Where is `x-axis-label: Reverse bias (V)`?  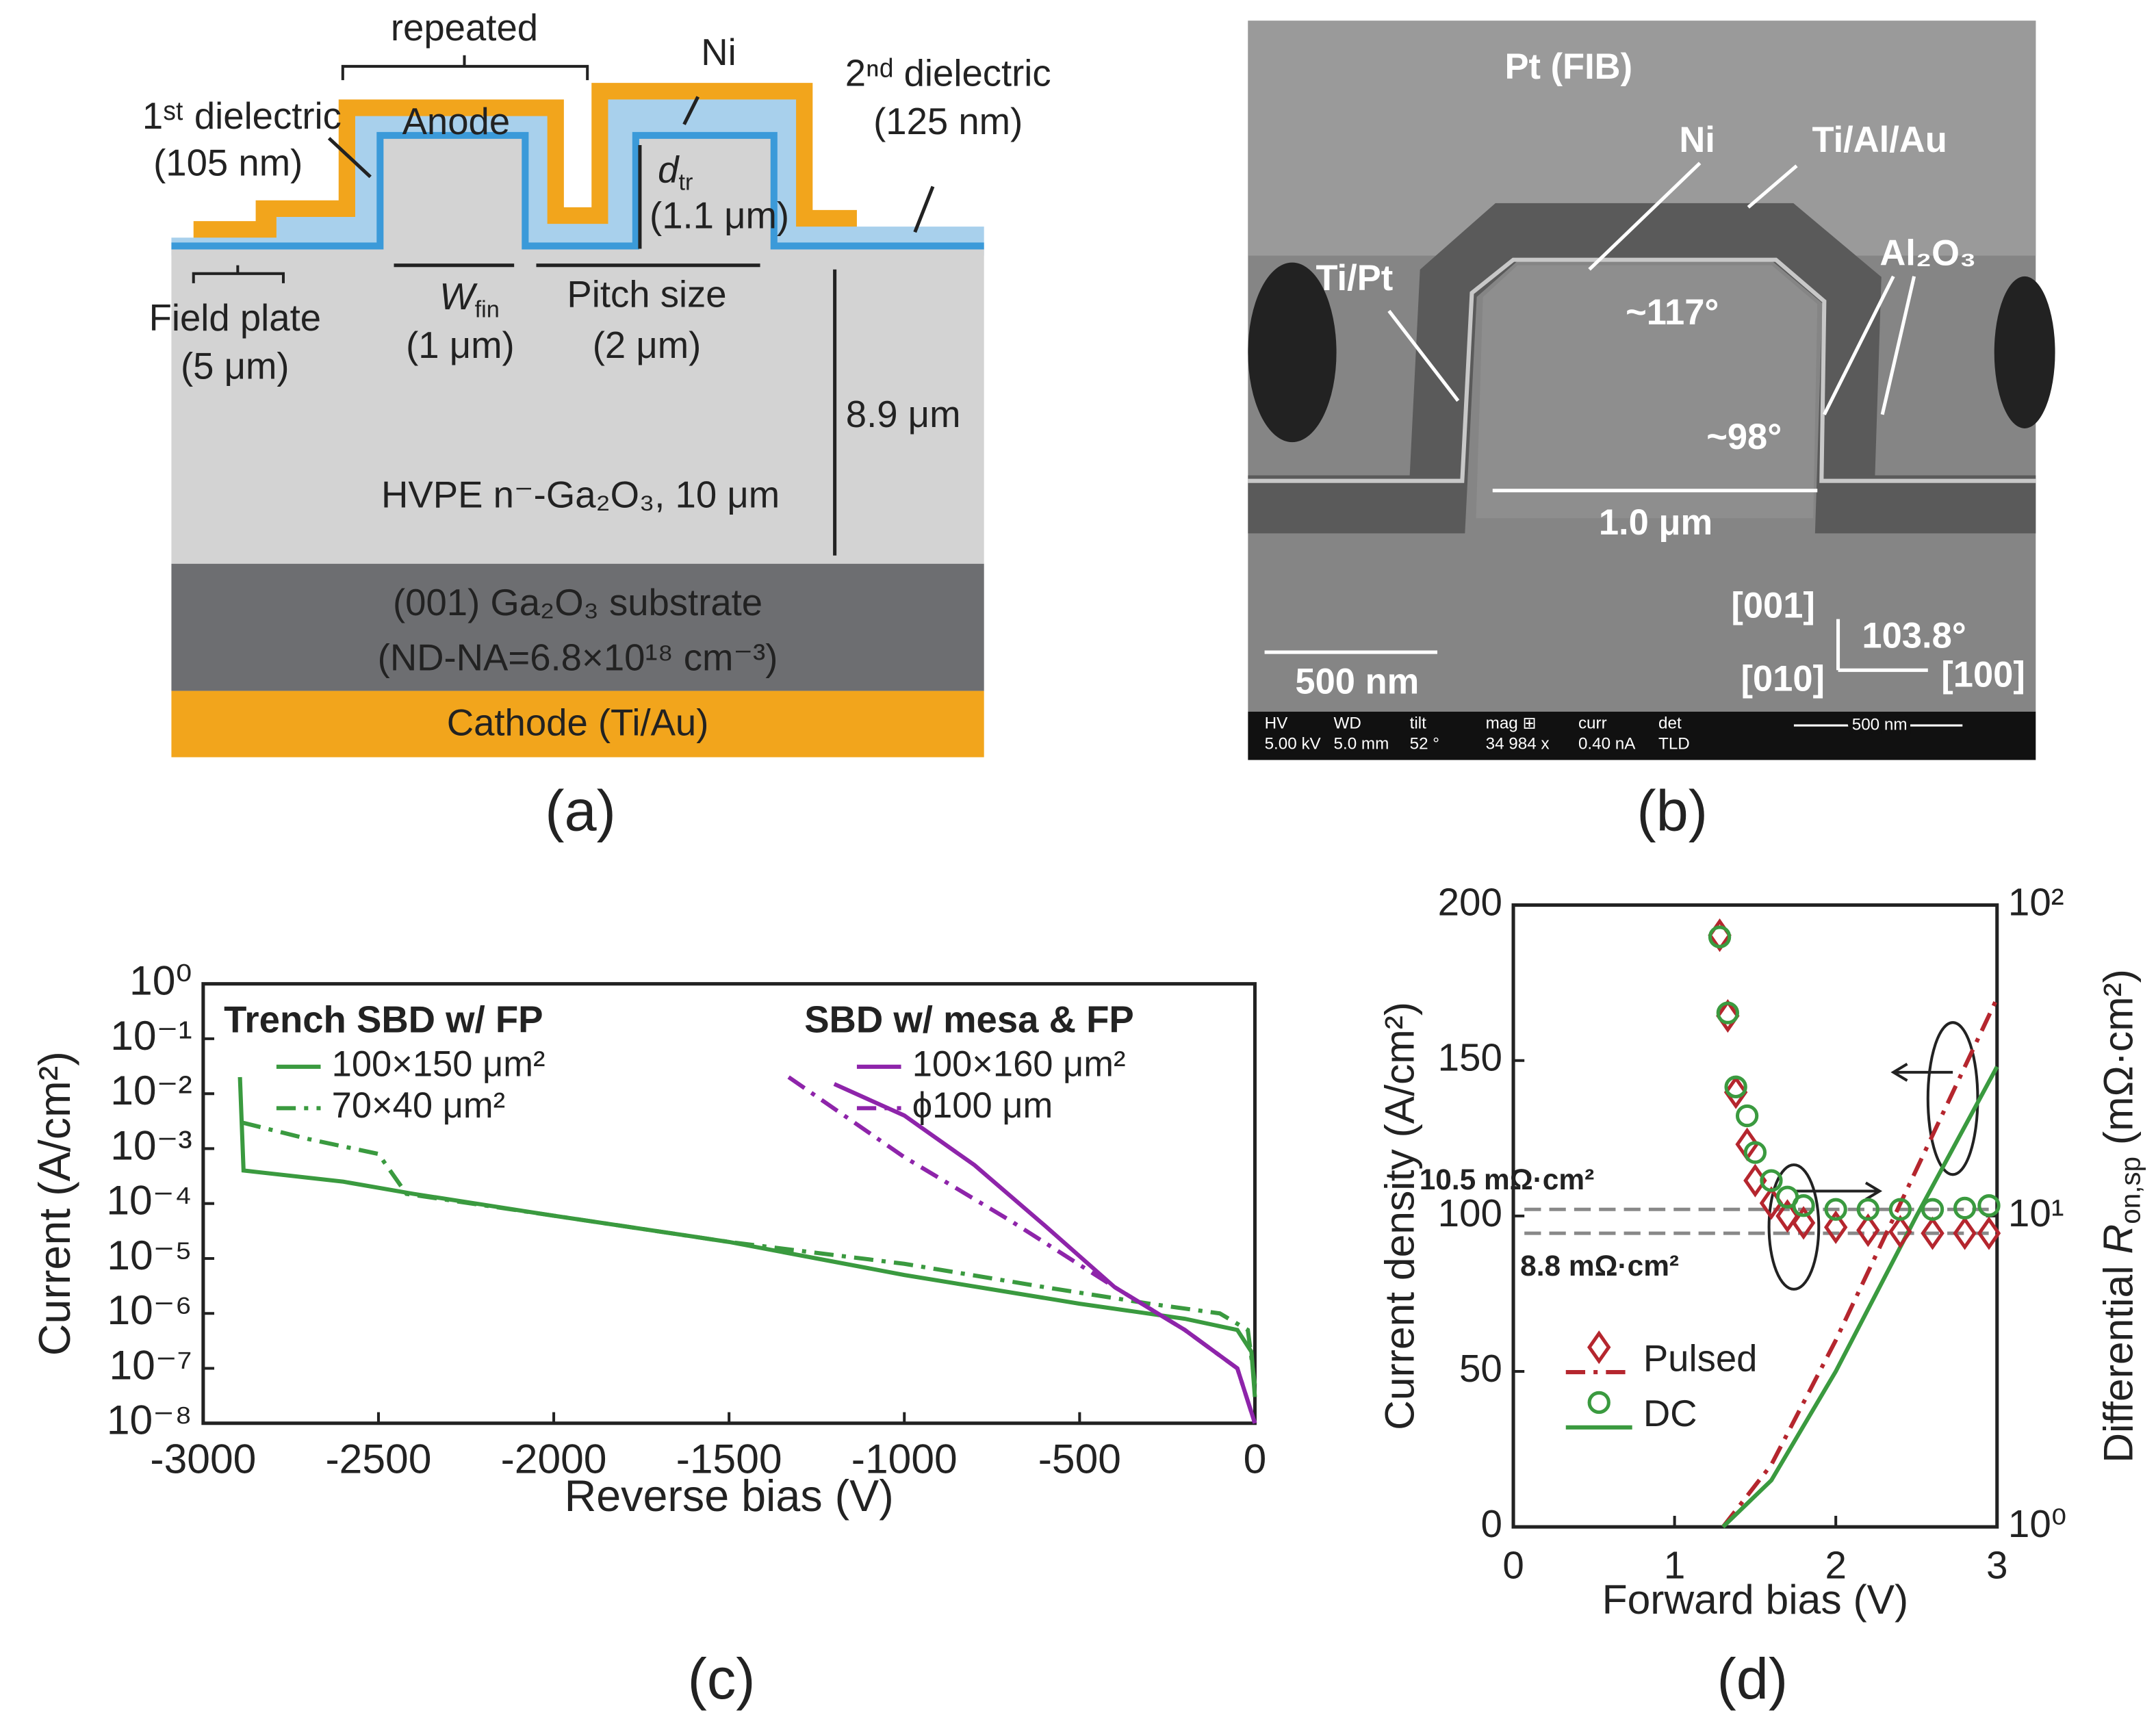
x-axis-label: Reverse bias (V) is located at coordinates (729, 1496).